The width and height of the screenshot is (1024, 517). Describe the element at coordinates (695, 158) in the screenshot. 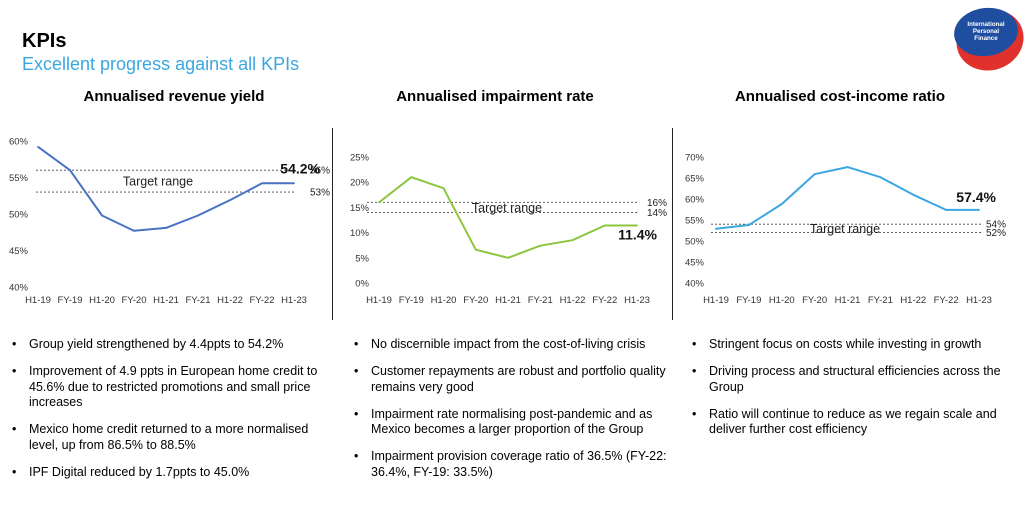

I see `y-tick-label: 70%` at that location.